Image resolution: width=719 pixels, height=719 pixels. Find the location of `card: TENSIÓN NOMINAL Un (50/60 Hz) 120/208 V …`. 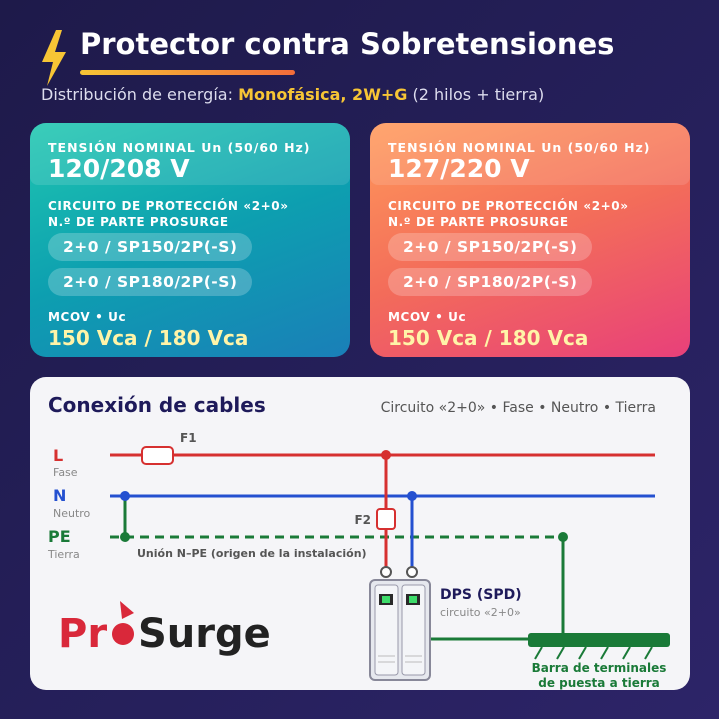

card: TENSIÓN NOMINAL Un (50/60 Hz) 120/208 V … is located at coordinates (190, 240).